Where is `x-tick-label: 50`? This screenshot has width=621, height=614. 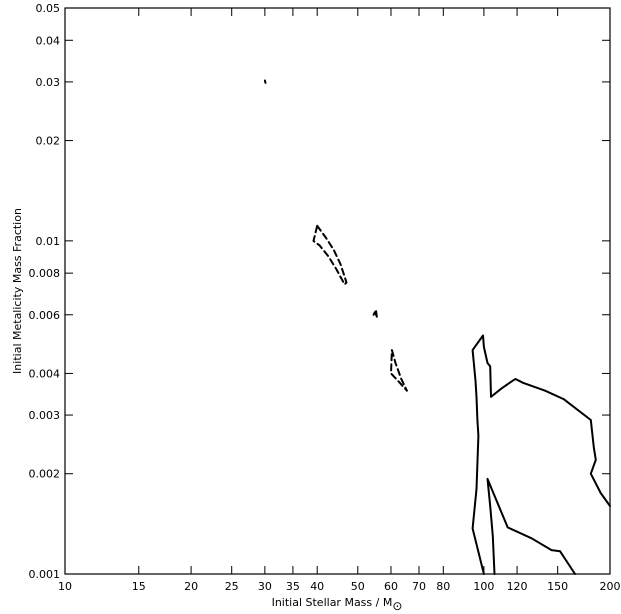
x-tick-label: 50 is located at coordinates (358, 586).